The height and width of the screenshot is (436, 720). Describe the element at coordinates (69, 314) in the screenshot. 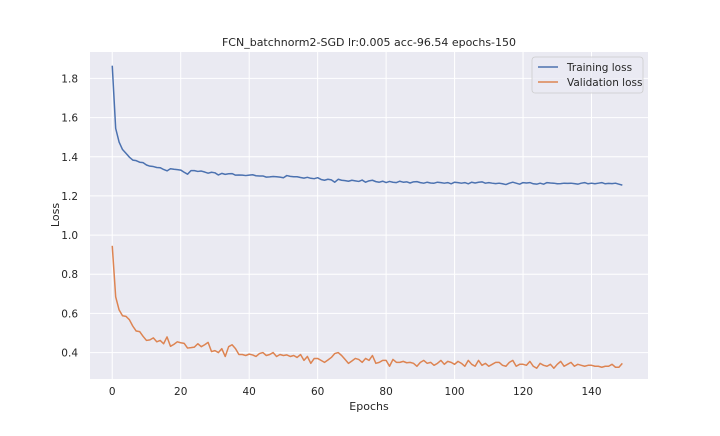

I see `y-tick-label: 0.6` at that location.